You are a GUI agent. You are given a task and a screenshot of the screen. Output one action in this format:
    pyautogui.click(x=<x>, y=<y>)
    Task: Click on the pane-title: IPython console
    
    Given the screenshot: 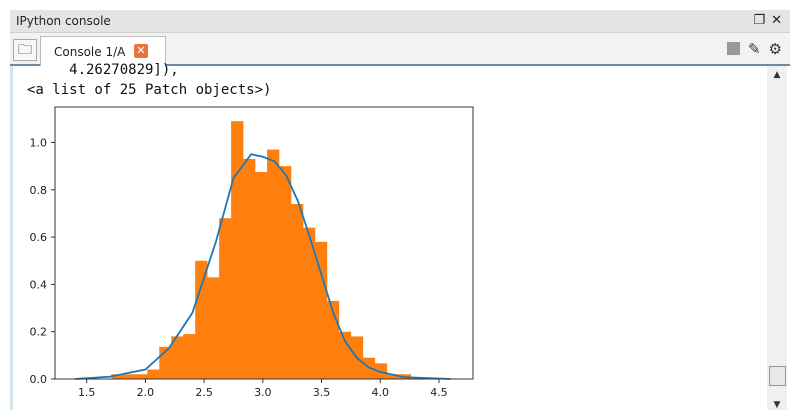 What is the action you would take?
    pyautogui.click(x=63, y=21)
    